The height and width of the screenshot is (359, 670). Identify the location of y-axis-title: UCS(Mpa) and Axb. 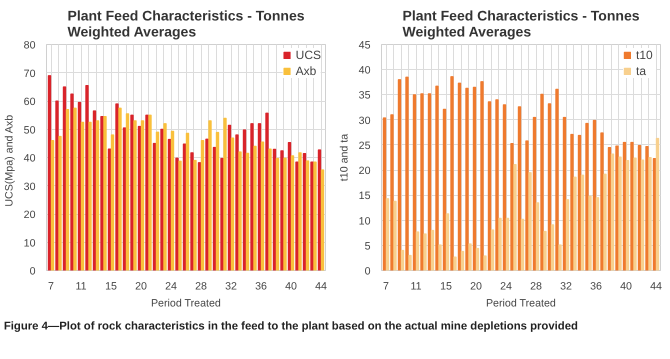
(10, 160).